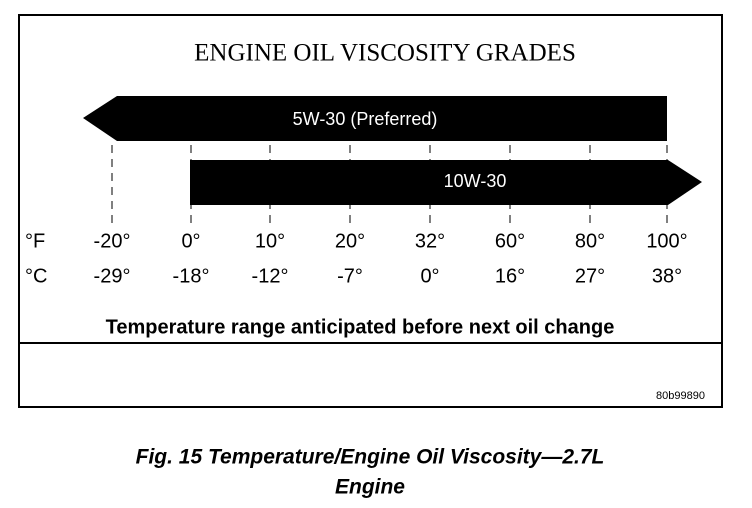 The image size is (752, 508). Describe the element at coordinates (190, 241) in the screenshot. I see `fahrenheit-label: 0°` at that location.